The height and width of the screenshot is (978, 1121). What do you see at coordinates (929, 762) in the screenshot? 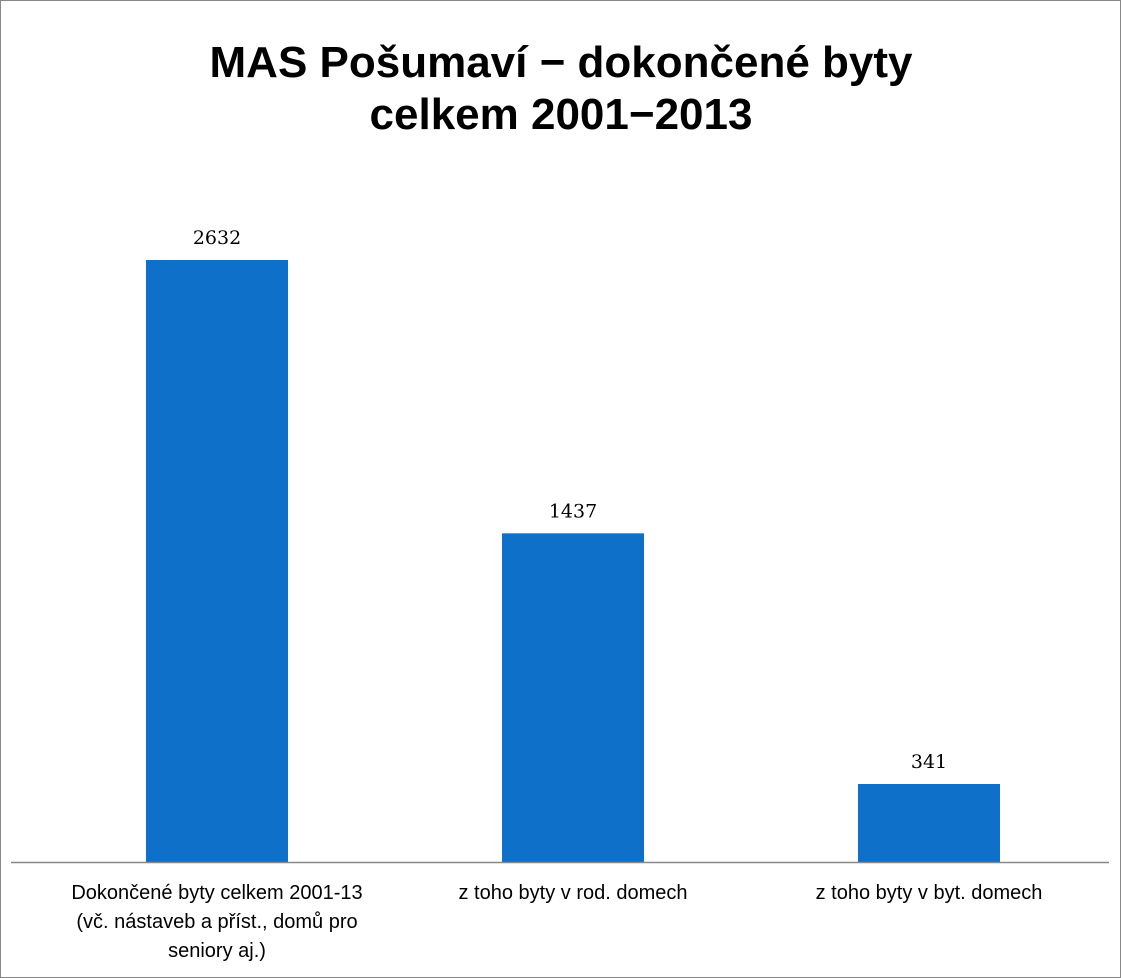
I see `data-label: 341` at bounding box center [929, 762].